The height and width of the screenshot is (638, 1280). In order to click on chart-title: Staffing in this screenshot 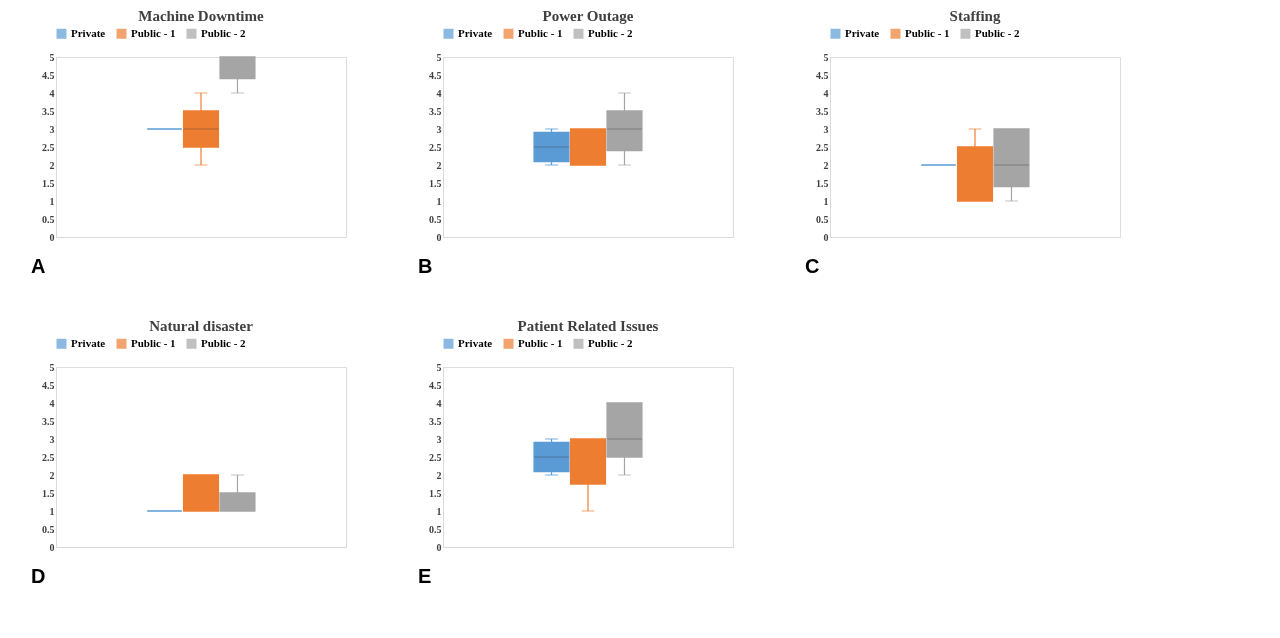, I will do `click(975, 16)`.